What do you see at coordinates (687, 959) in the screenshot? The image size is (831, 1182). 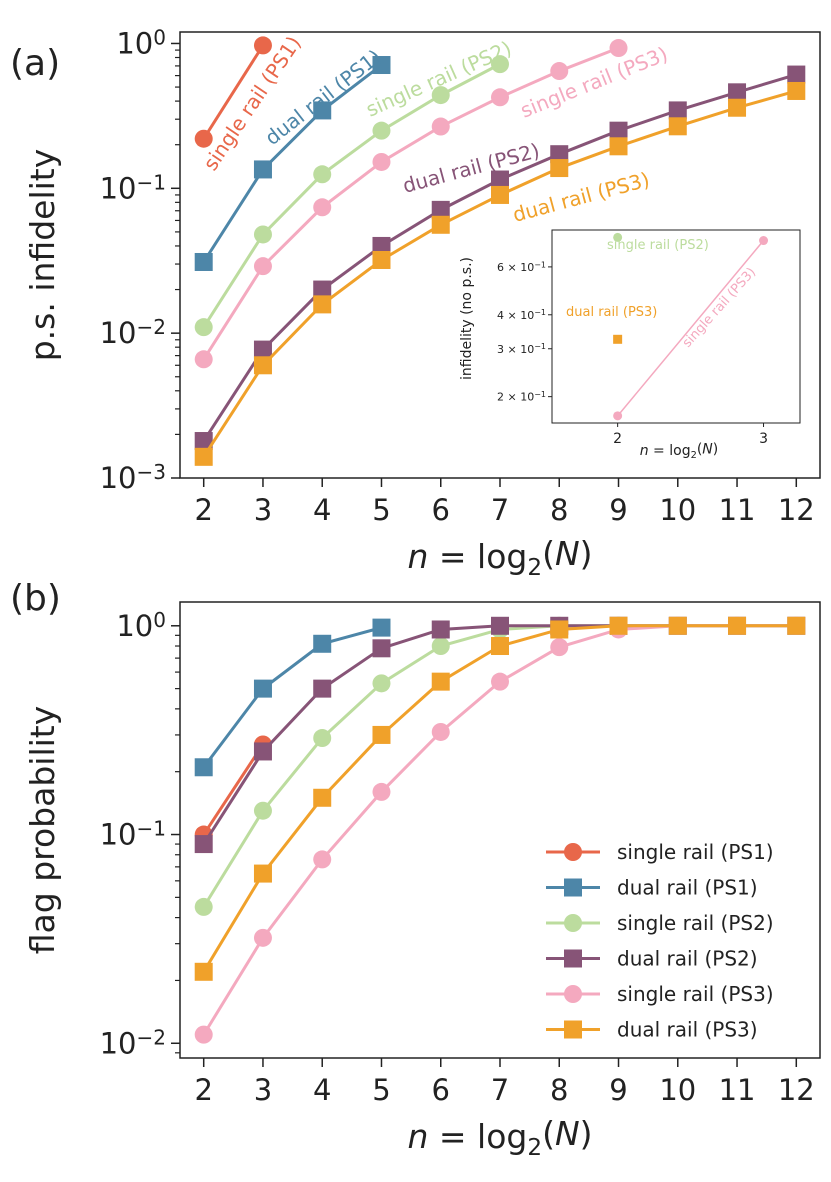 I see `legend-label: dual rail (PS2)` at bounding box center [687, 959].